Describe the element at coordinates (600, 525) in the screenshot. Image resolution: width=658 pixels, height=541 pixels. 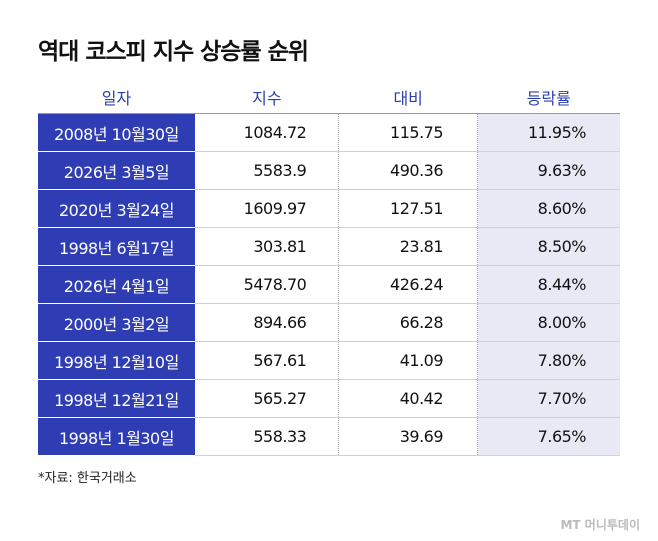
I see `watermark: MT 머니투데이` at that location.